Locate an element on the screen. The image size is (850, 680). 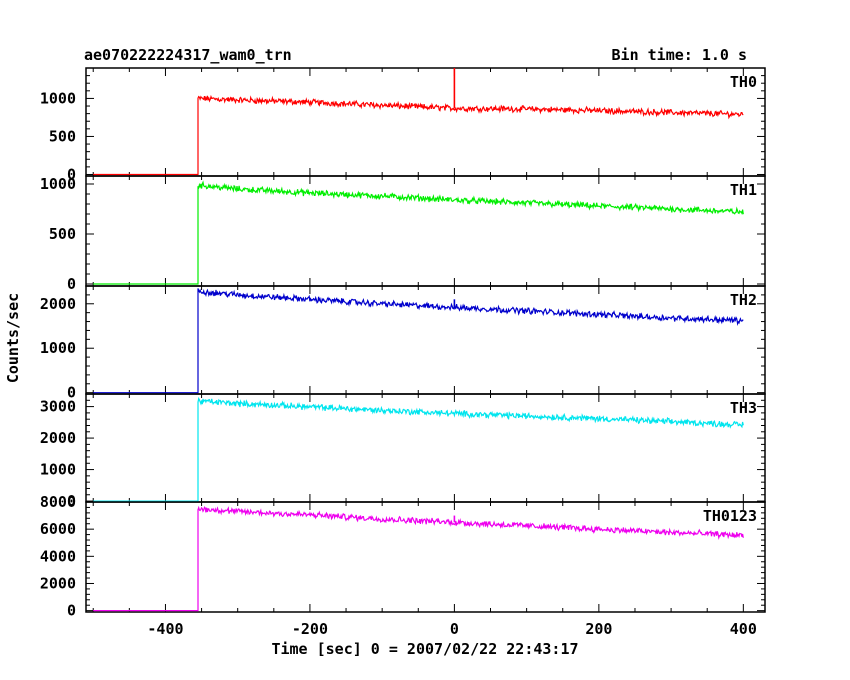
x-tick-label: -400 is located at coordinates (165, 629).